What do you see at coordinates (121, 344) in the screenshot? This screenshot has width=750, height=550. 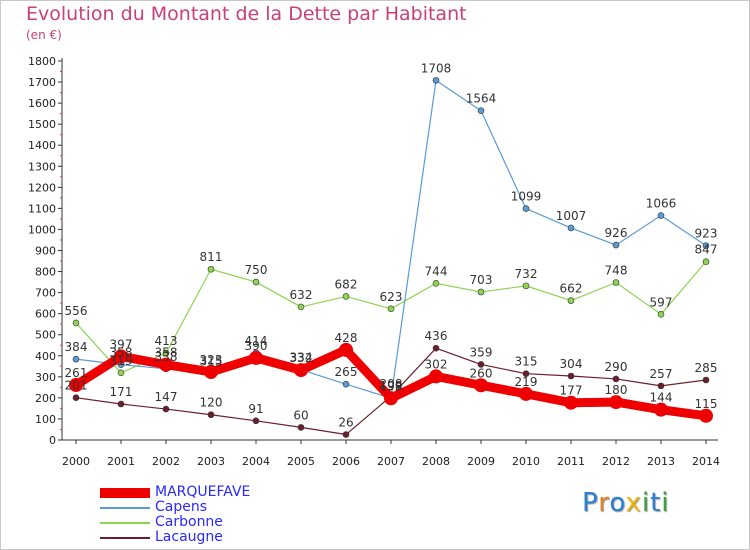 I see `data-label-marquefave: 397` at bounding box center [121, 344].